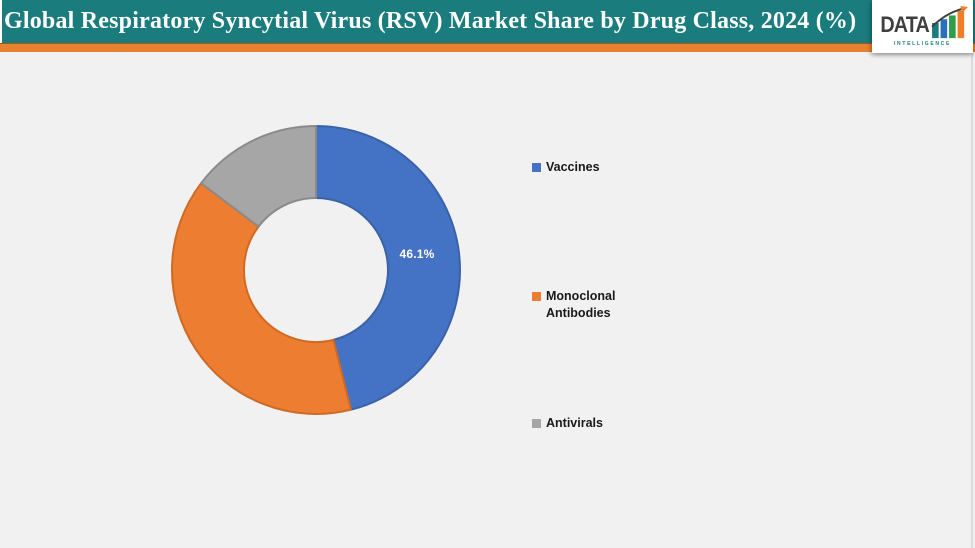  Describe the element at coordinates (947, 17) in the screenshot. I see `logo-arrow` at that location.